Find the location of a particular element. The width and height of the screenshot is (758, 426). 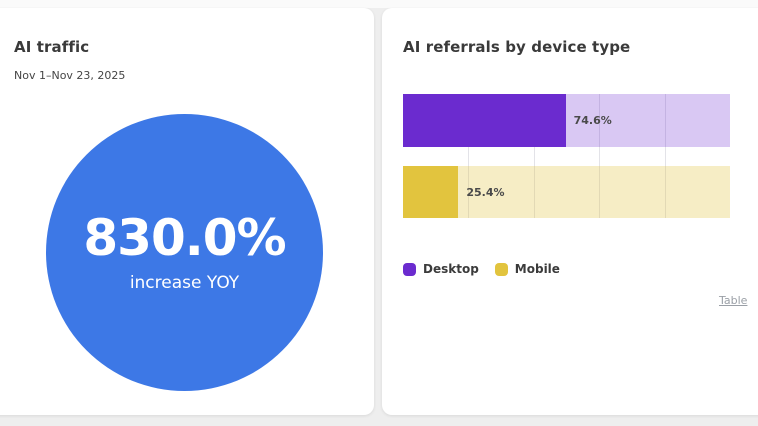

bar-value-desktop: 74.6% is located at coordinates (592, 120).